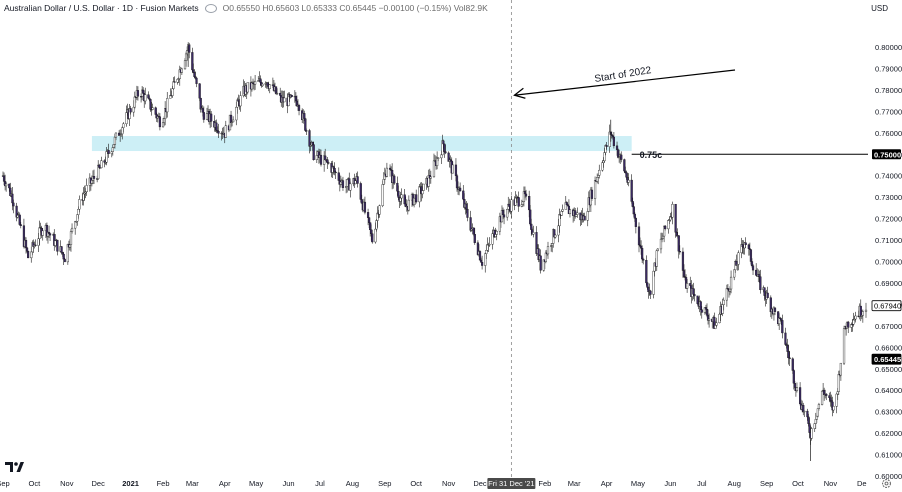 Image resolution: width=902 pixels, height=492 pixels. Describe the element at coordinates (670, 483) in the screenshot. I see `time-tick-label: Jun` at that location.